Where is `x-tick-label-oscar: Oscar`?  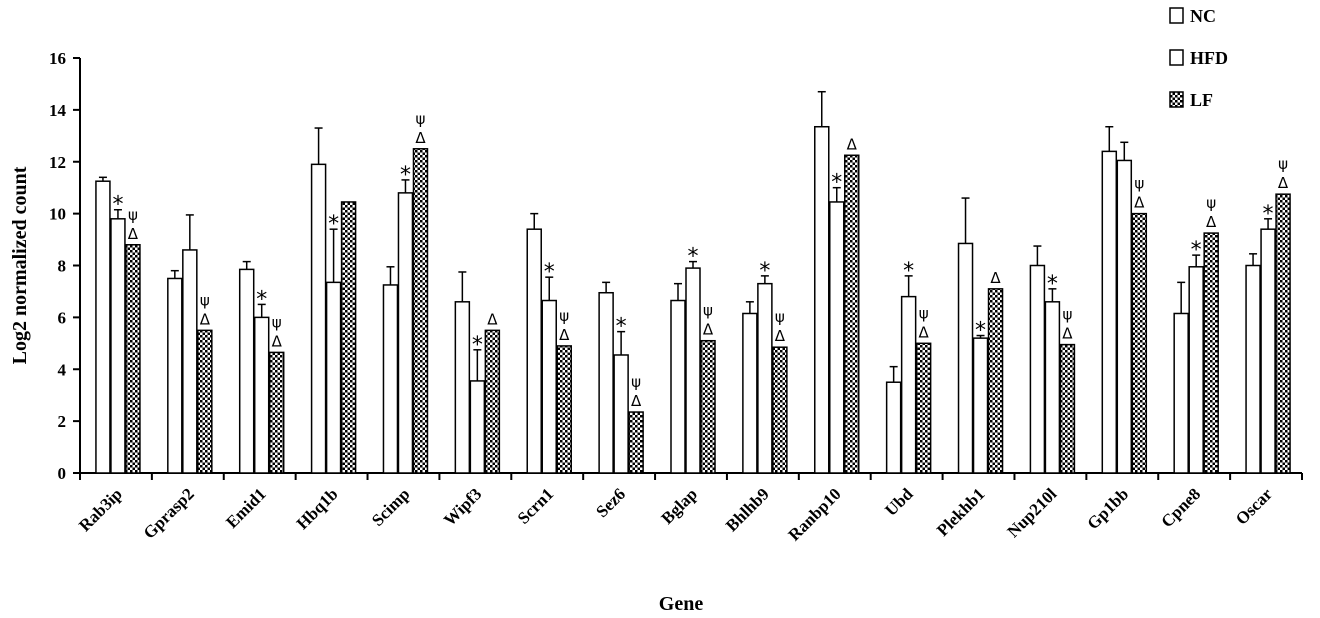 x-tick-label-oscar: Oscar is located at coordinates (1254, 506).